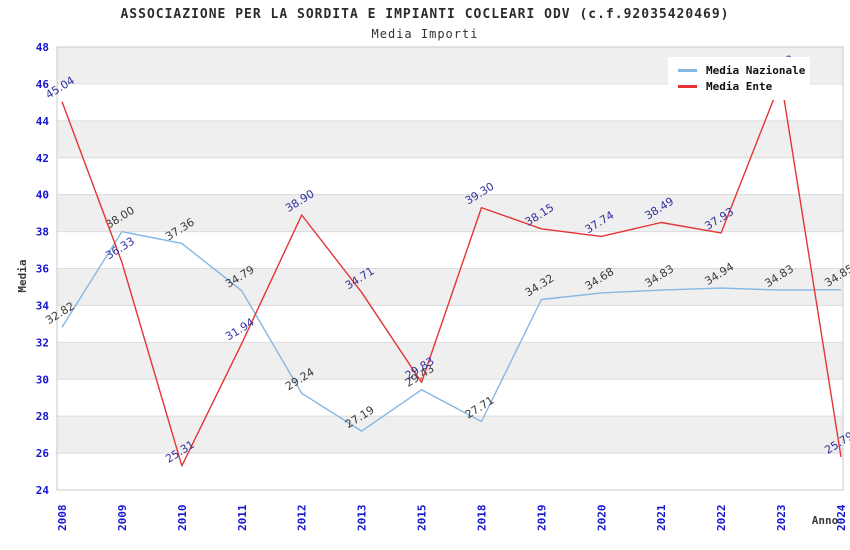  Describe the element at coordinates (43, 84) in the screenshot. I see `y-tick-label: 46` at that location.